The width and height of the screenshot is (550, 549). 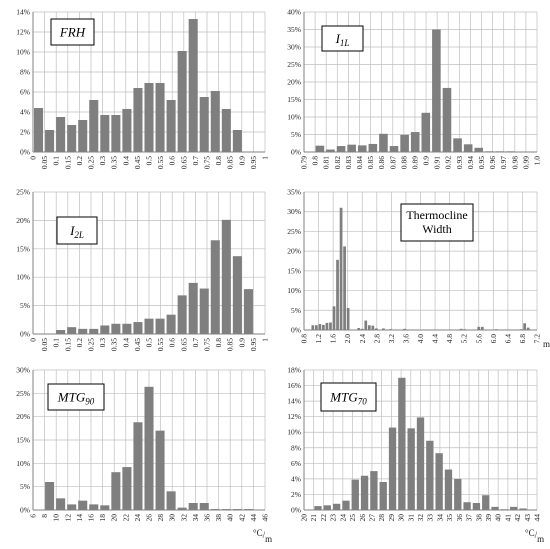 What do you see at coordinates (33, 516) in the screenshot?
I see `x-tick-label: 6` at bounding box center [33, 516].